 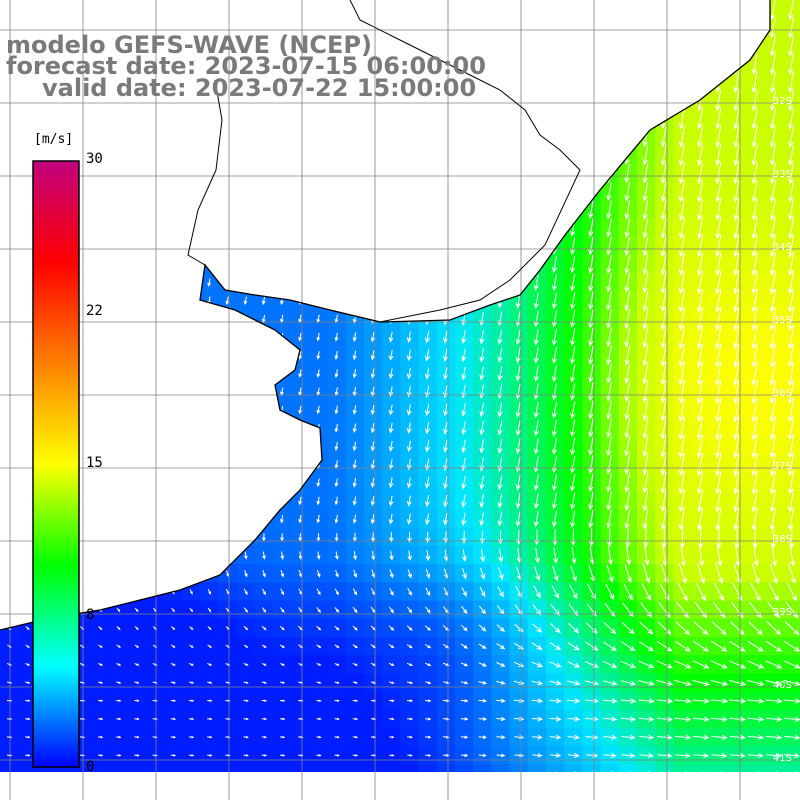 I want to click on colorbar-fill, so click(x=56, y=464).